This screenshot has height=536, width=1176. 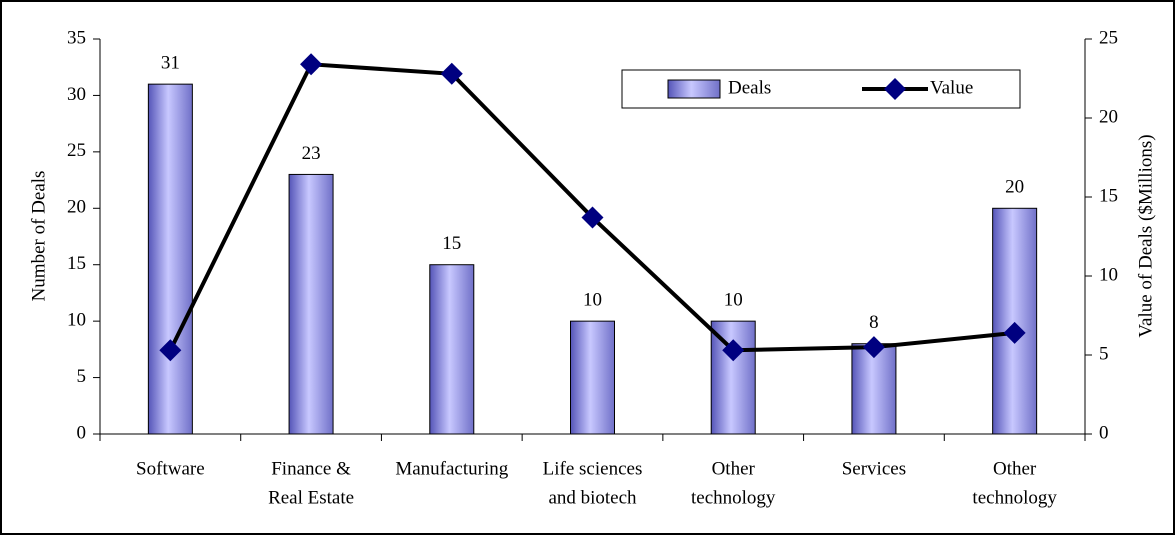 I want to click on data-label: 23, so click(x=311, y=153).